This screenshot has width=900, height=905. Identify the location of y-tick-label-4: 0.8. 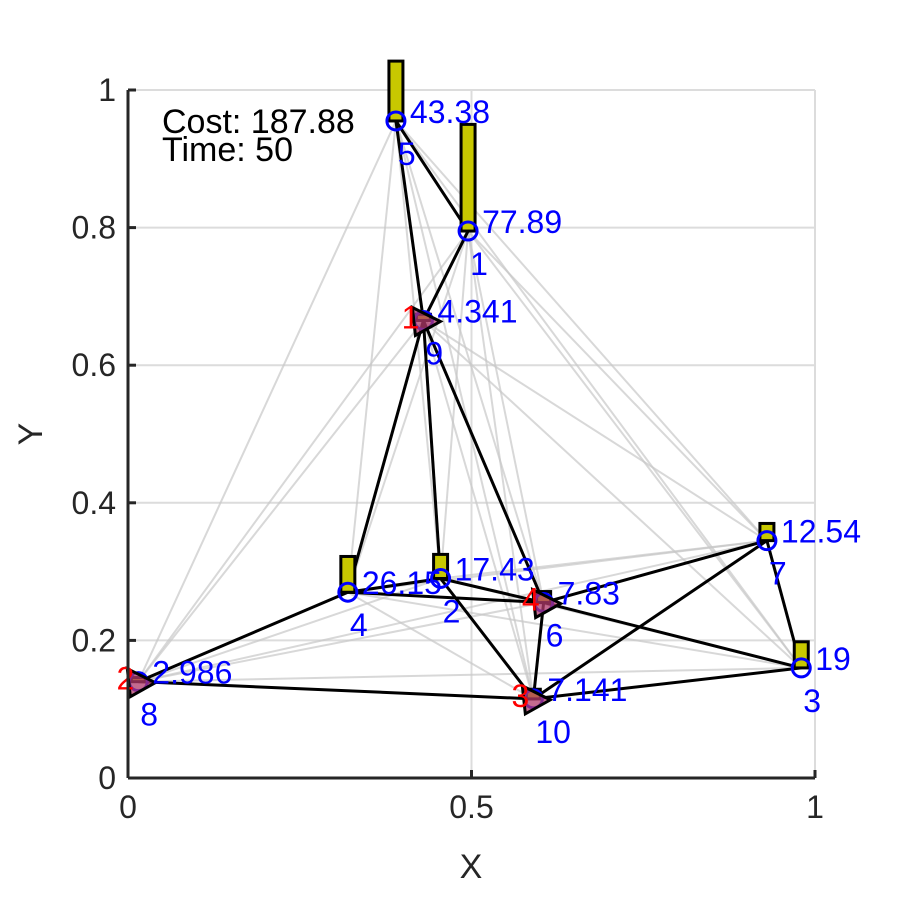
(94, 228).